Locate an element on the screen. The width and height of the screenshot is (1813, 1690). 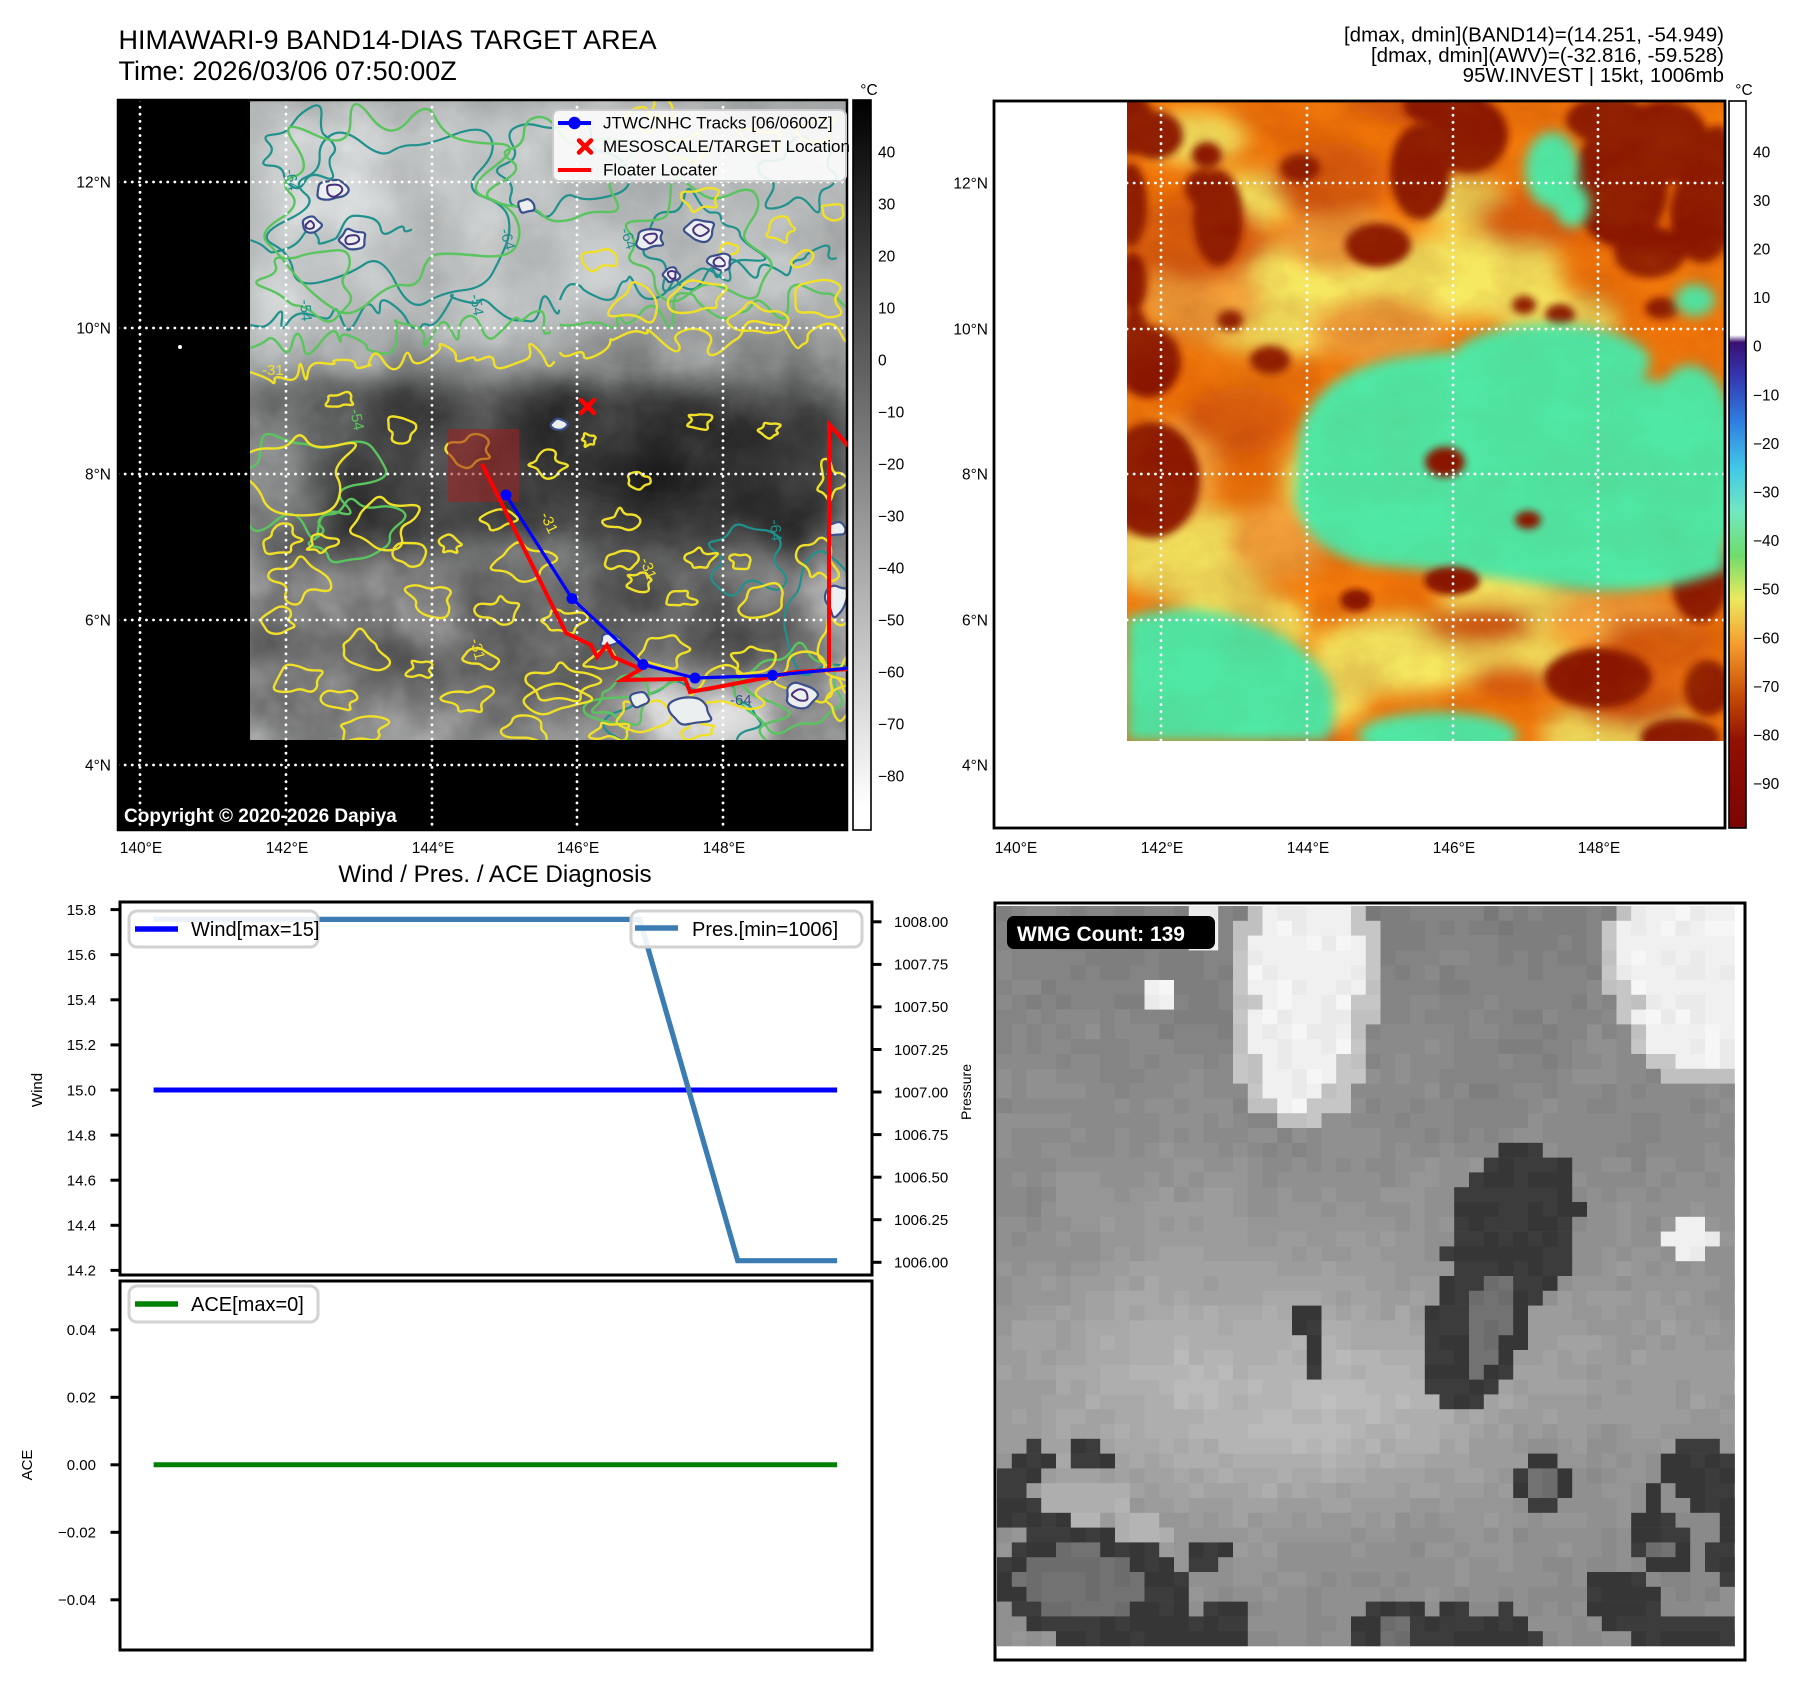
svg-text: 0.04 is located at coordinates (81, 1330).